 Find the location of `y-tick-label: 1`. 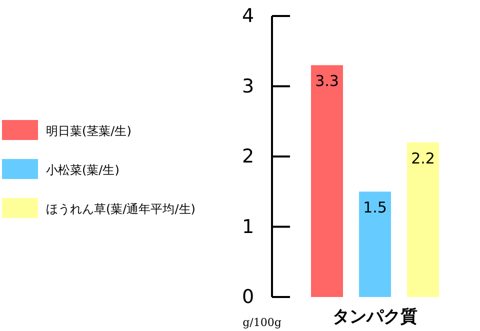

y-tick-label: 1 is located at coordinates (248, 227).